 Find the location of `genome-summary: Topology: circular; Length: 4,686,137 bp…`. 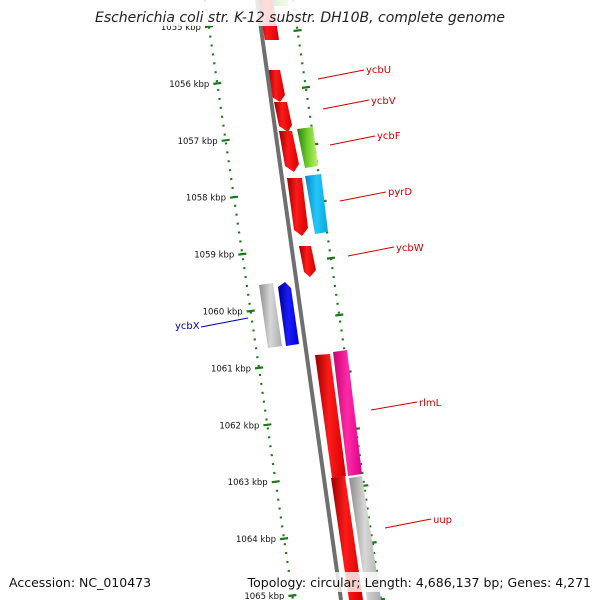

genome-summary: Topology: circular; Length: 4,686,137 bp… is located at coordinates (419, 582).